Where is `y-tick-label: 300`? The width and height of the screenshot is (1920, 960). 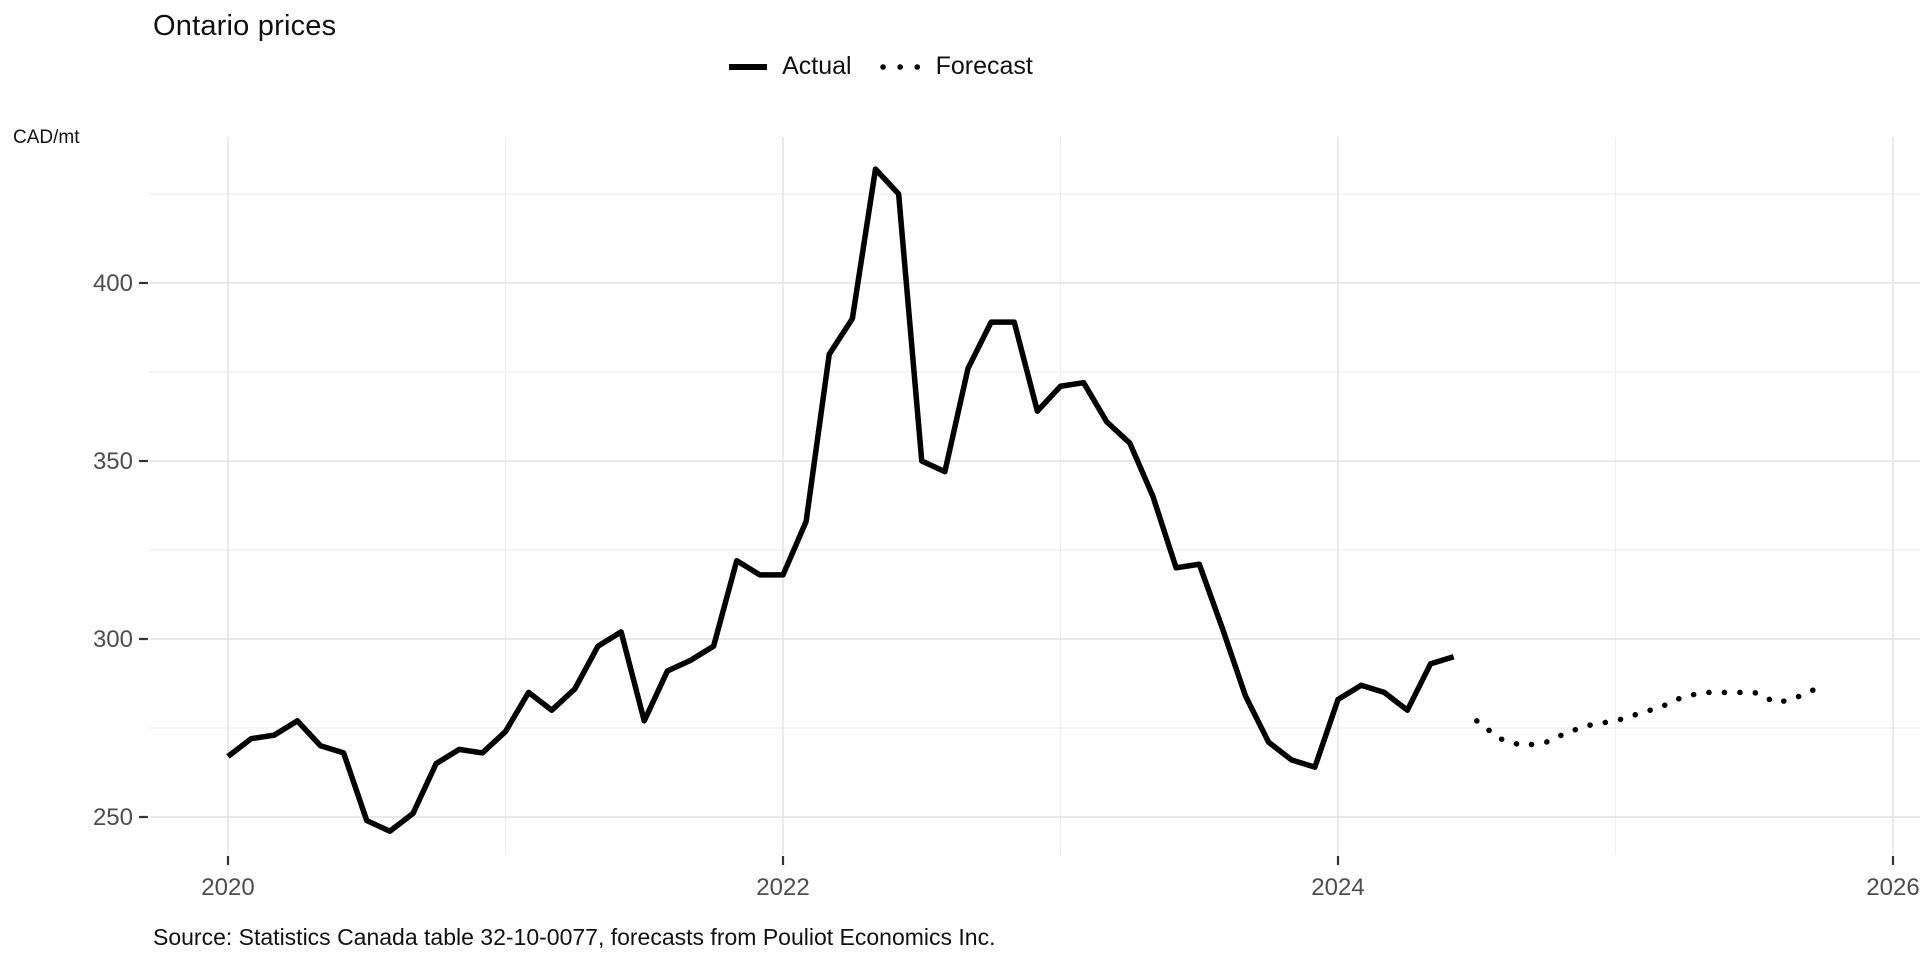 y-tick-label: 300 is located at coordinates (113, 639).